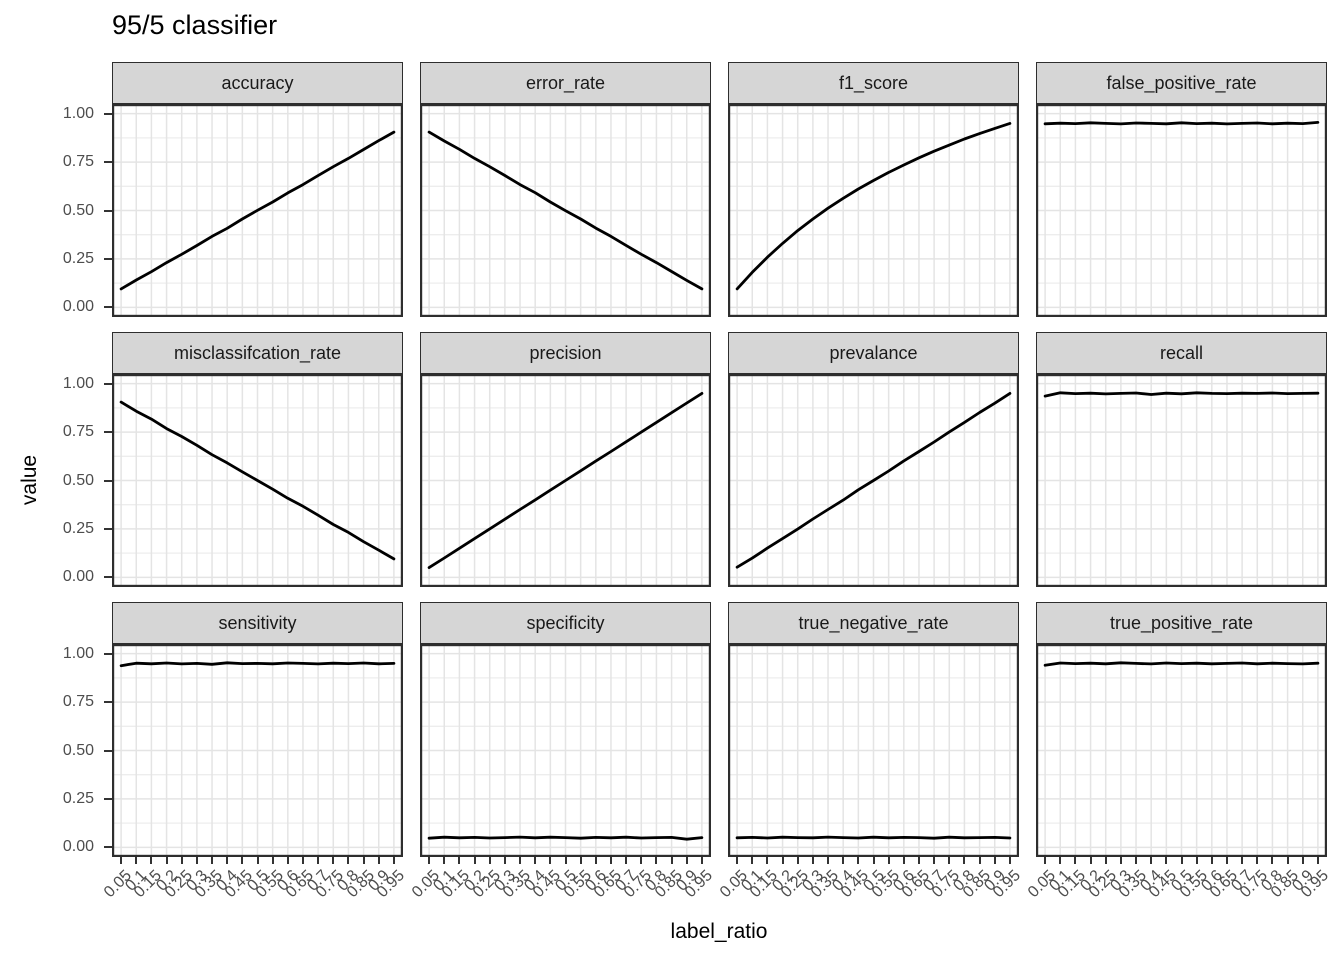  Describe the element at coordinates (873, 623) in the screenshot. I see `facet-strip: true_negative_rate` at that location.